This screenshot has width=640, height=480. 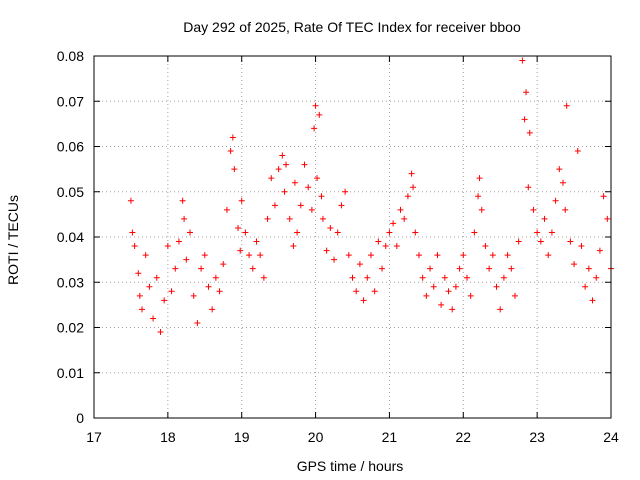 What do you see at coordinates (80, 418) in the screenshot?
I see `y-tick-label: 0` at bounding box center [80, 418].